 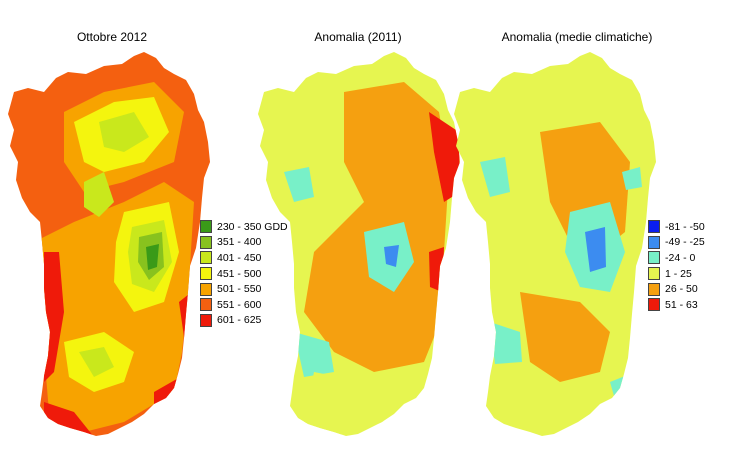 What do you see at coordinates (681, 289) in the screenshot?
I see `legend-anomaly-label: 26 - 50` at bounding box center [681, 289].